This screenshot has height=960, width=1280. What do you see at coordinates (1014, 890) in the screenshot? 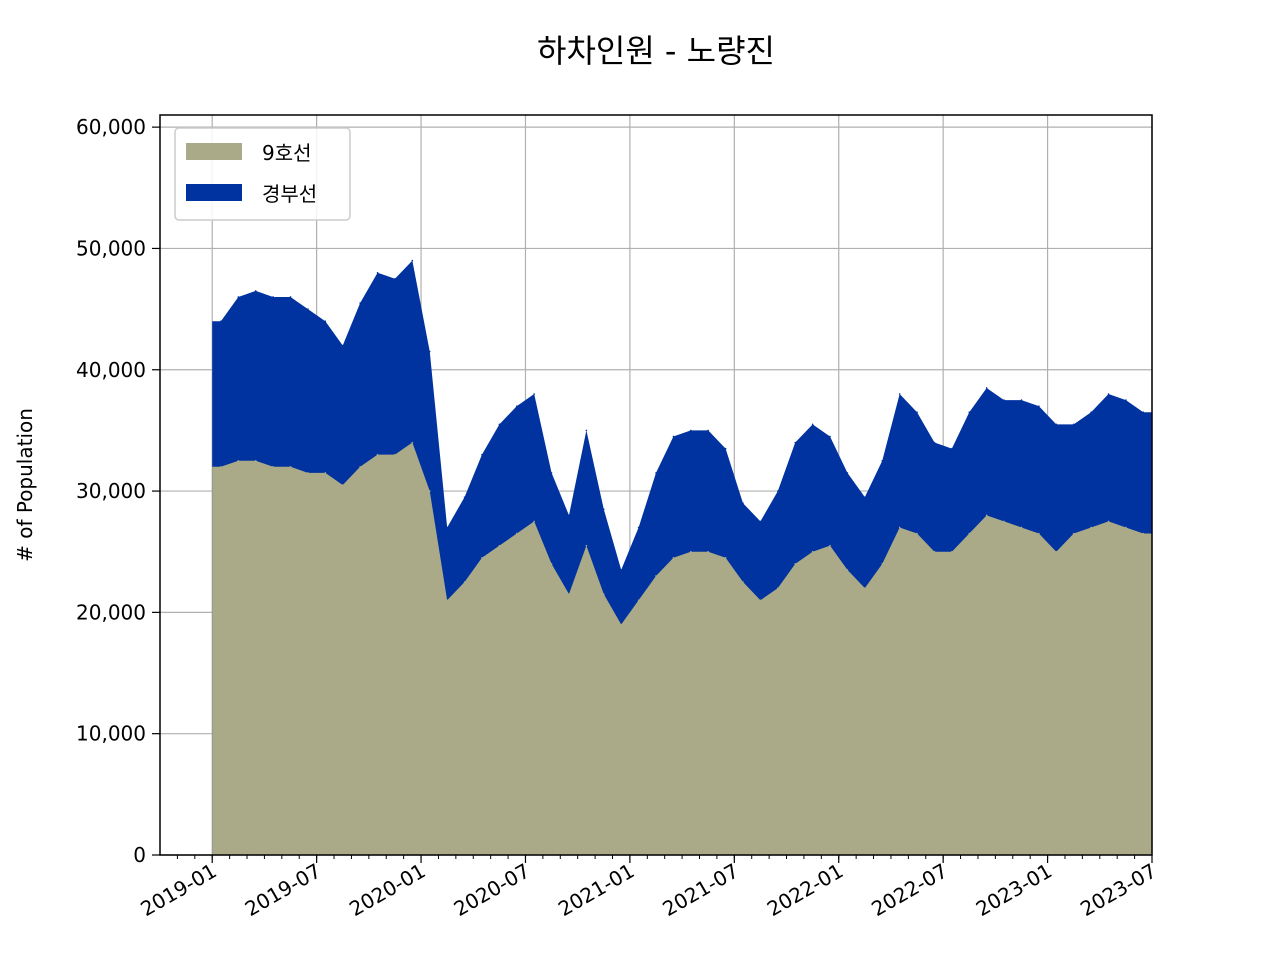
I see `x-tick-label: 2023-01` at bounding box center [1014, 890].